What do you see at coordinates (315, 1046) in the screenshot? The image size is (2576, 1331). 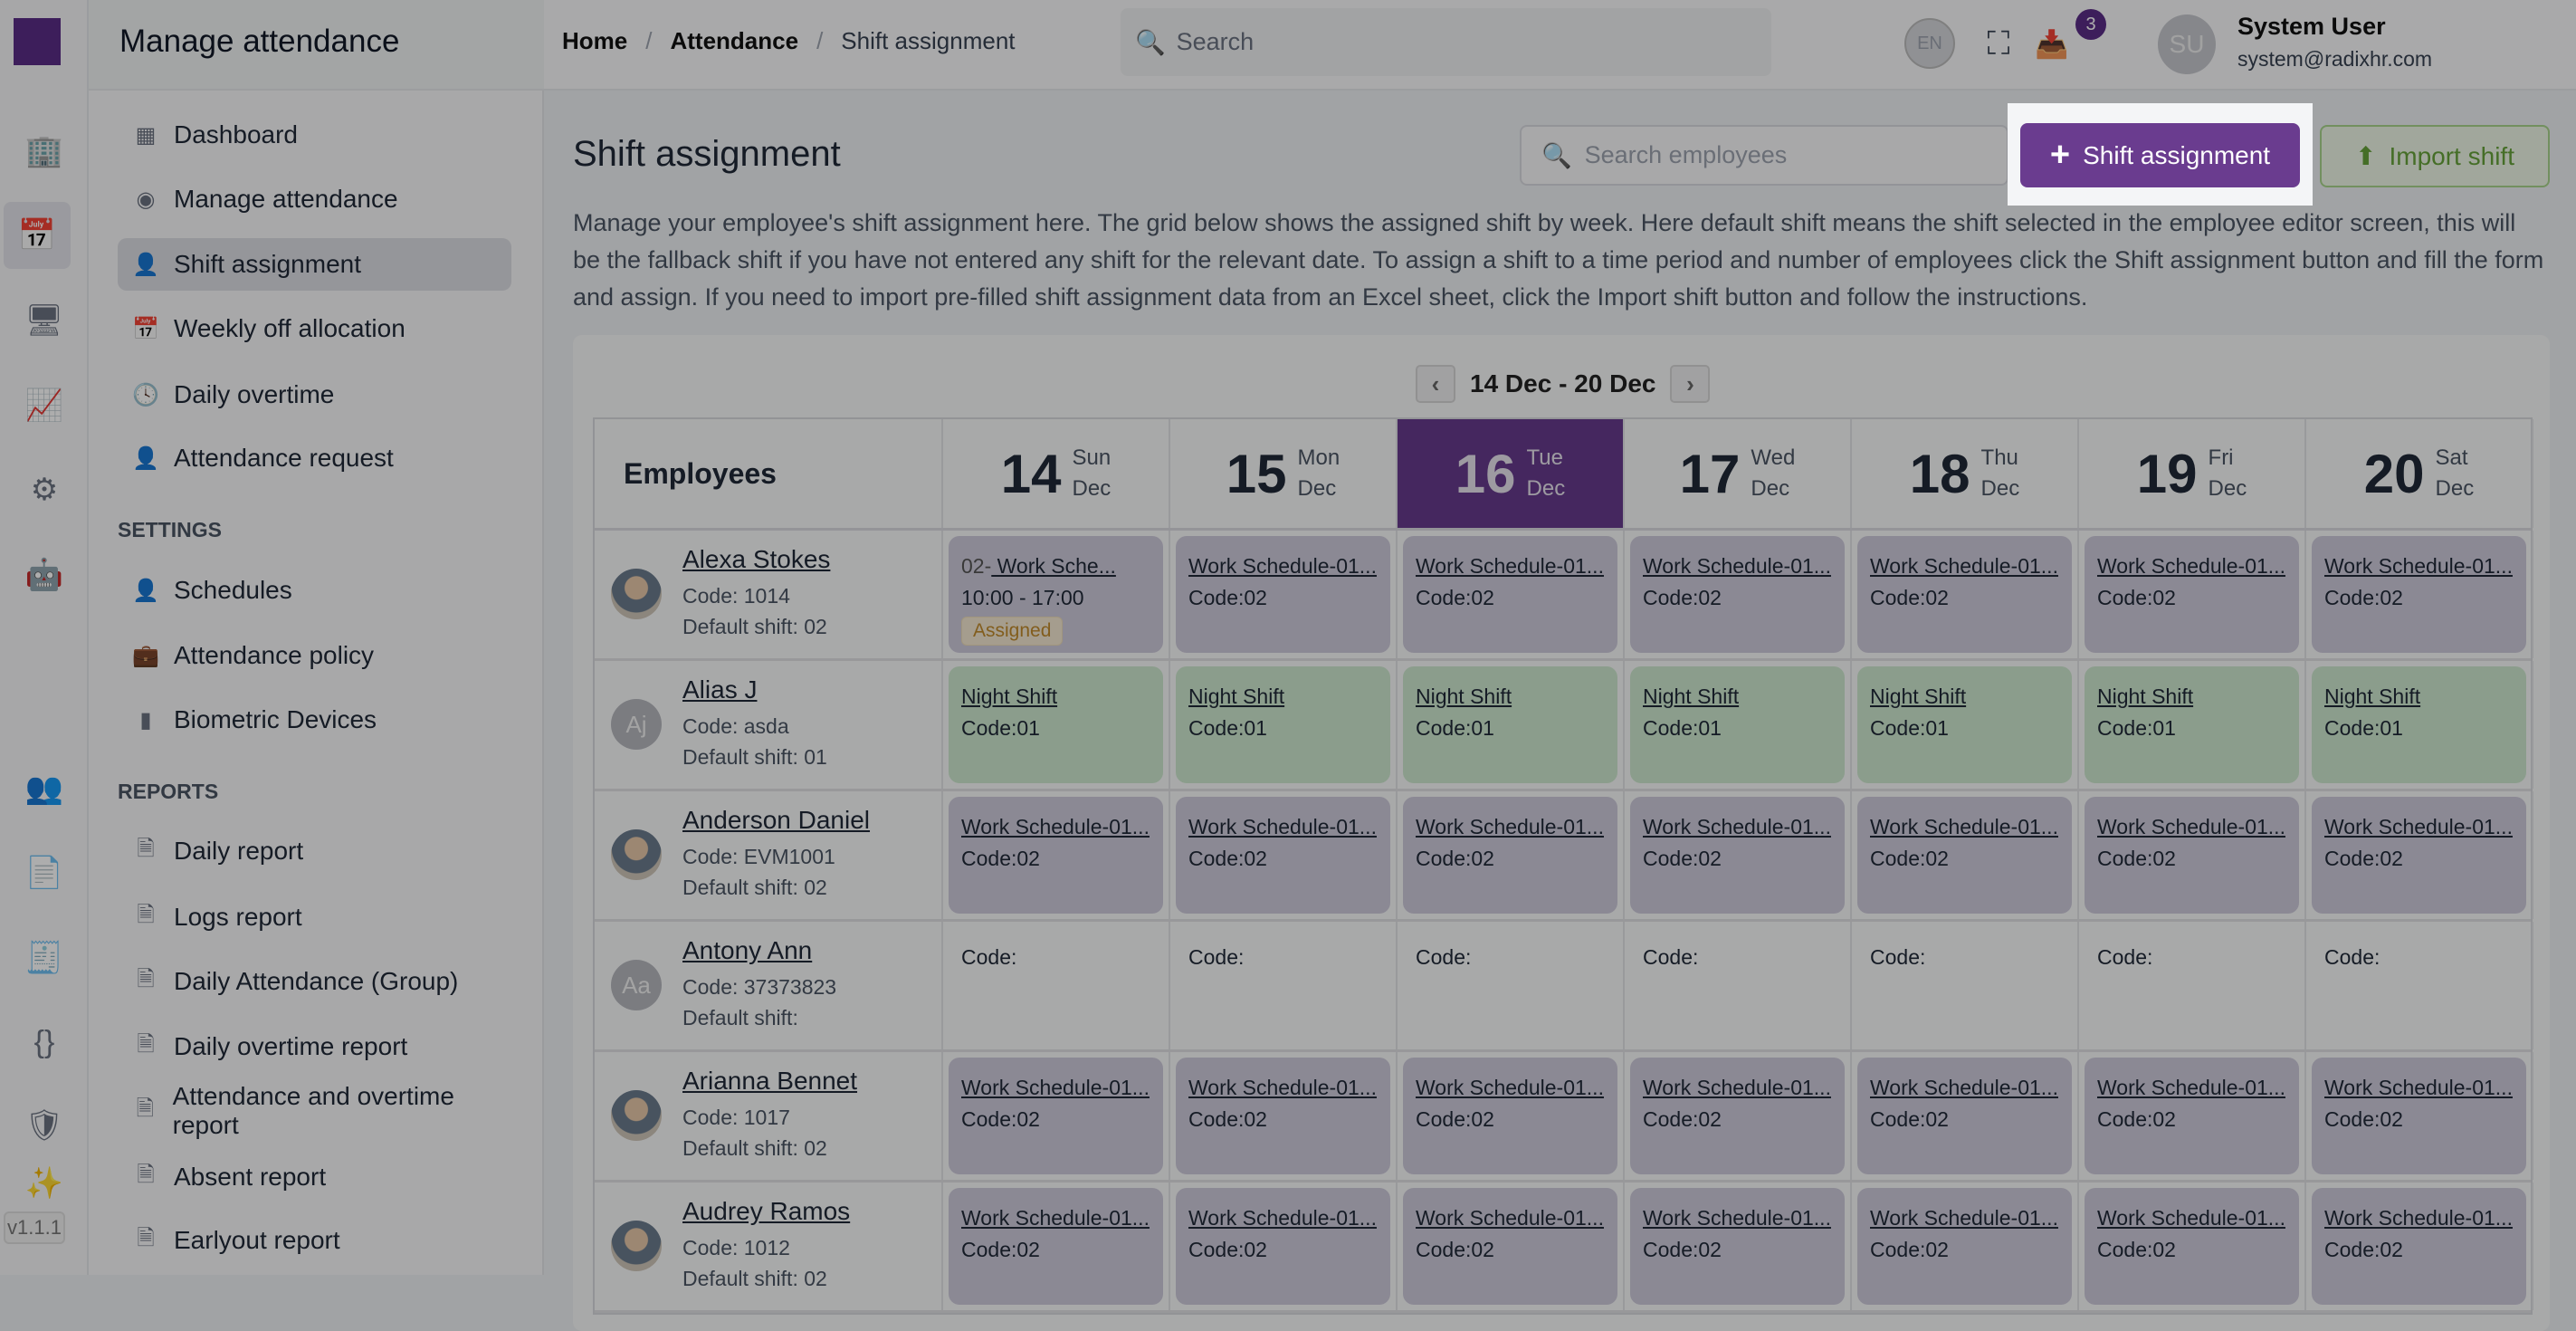 I see `sidebar-report-daily-overtime-report: 🗎 Daily overtime report` at bounding box center [315, 1046].